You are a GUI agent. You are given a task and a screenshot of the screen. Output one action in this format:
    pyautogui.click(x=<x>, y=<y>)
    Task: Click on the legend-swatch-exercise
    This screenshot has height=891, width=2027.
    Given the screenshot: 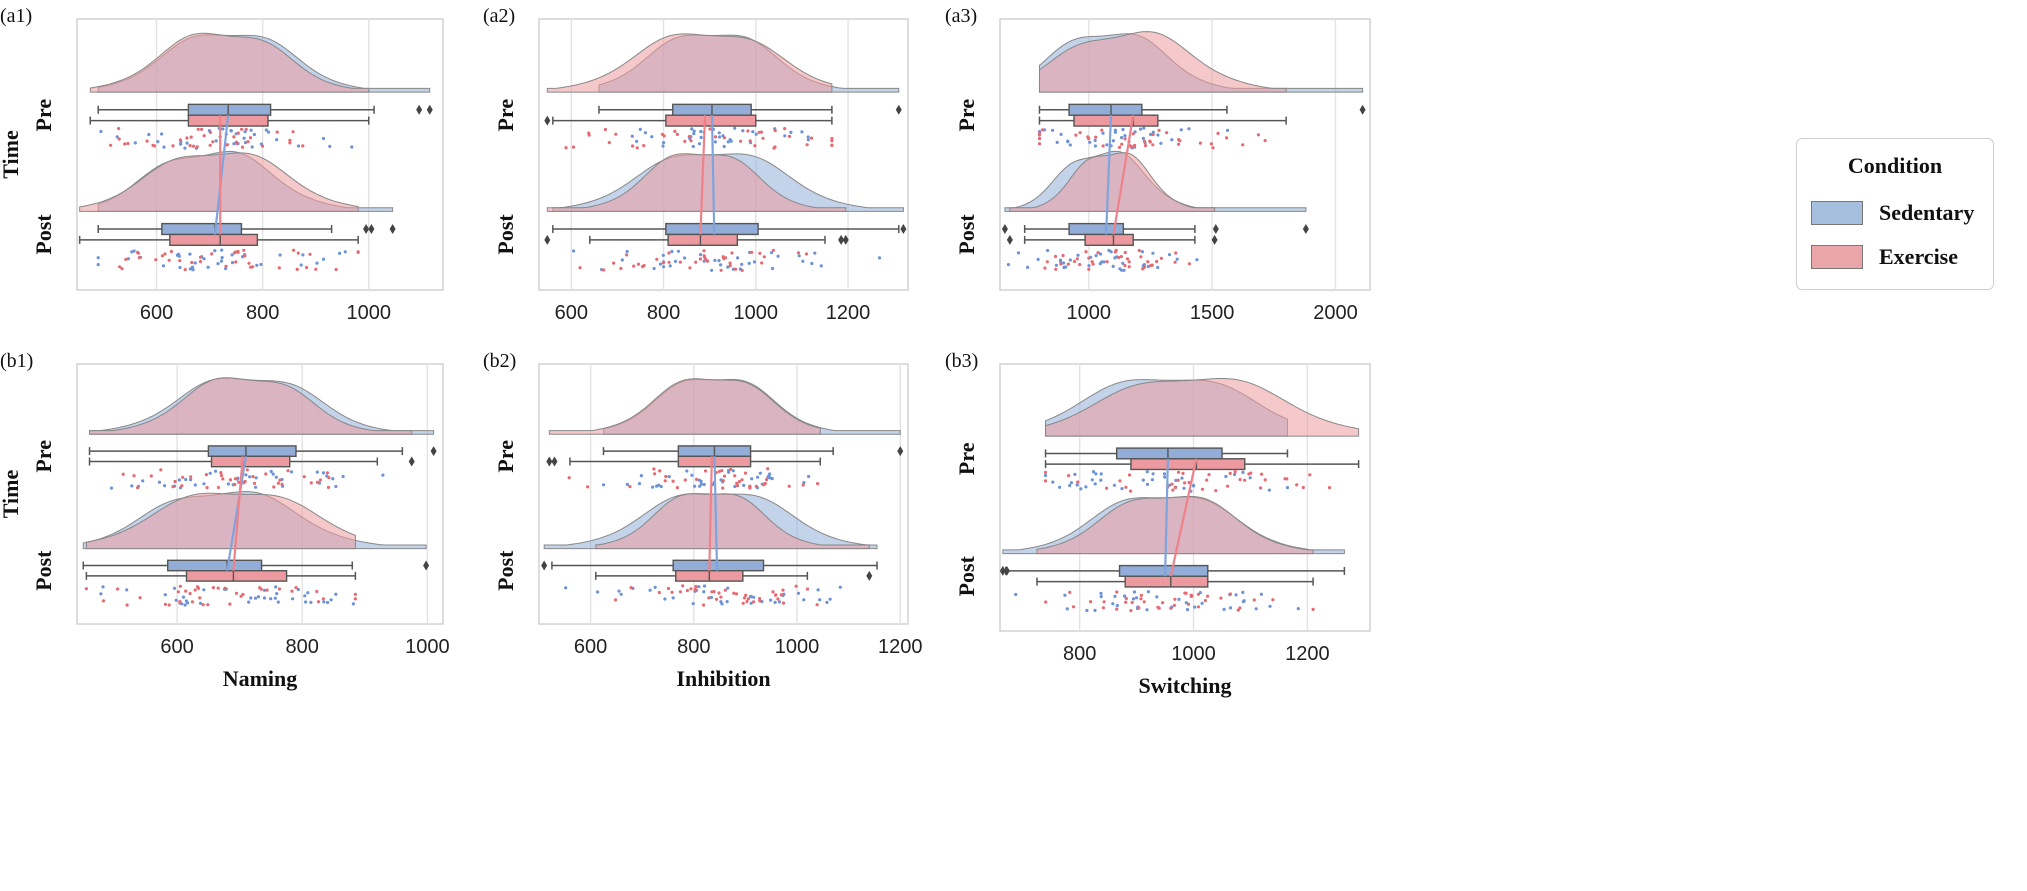 What is the action you would take?
    pyautogui.click(x=1837, y=257)
    